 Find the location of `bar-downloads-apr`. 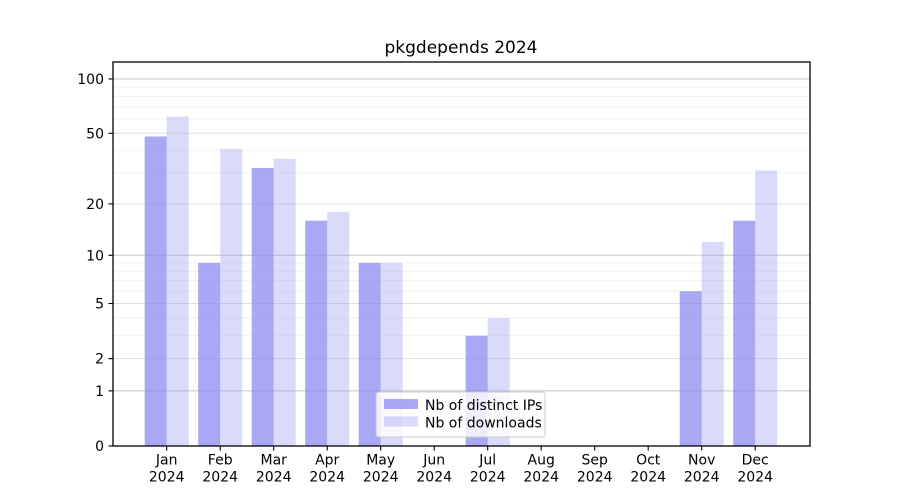

bar-downloads-apr is located at coordinates (338, 328).